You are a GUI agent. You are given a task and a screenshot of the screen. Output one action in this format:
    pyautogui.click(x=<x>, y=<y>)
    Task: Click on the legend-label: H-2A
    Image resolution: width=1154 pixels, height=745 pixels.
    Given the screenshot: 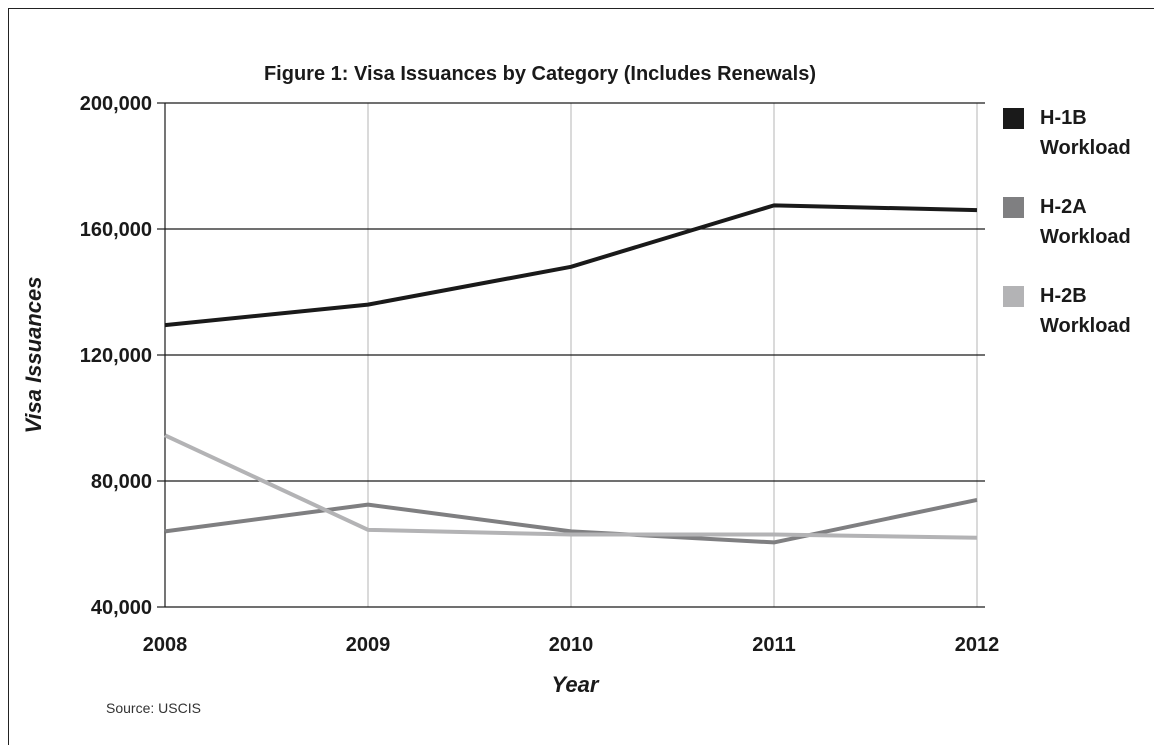 What is the action you would take?
    pyautogui.click(x=1063, y=207)
    